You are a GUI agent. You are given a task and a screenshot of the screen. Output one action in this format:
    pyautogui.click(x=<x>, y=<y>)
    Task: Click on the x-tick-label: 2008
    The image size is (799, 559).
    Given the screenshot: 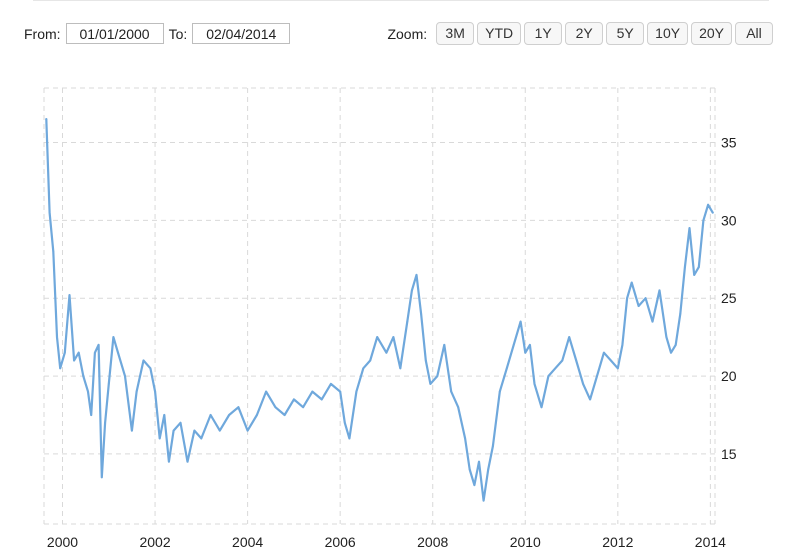 What is the action you would take?
    pyautogui.click(x=432, y=542)
    